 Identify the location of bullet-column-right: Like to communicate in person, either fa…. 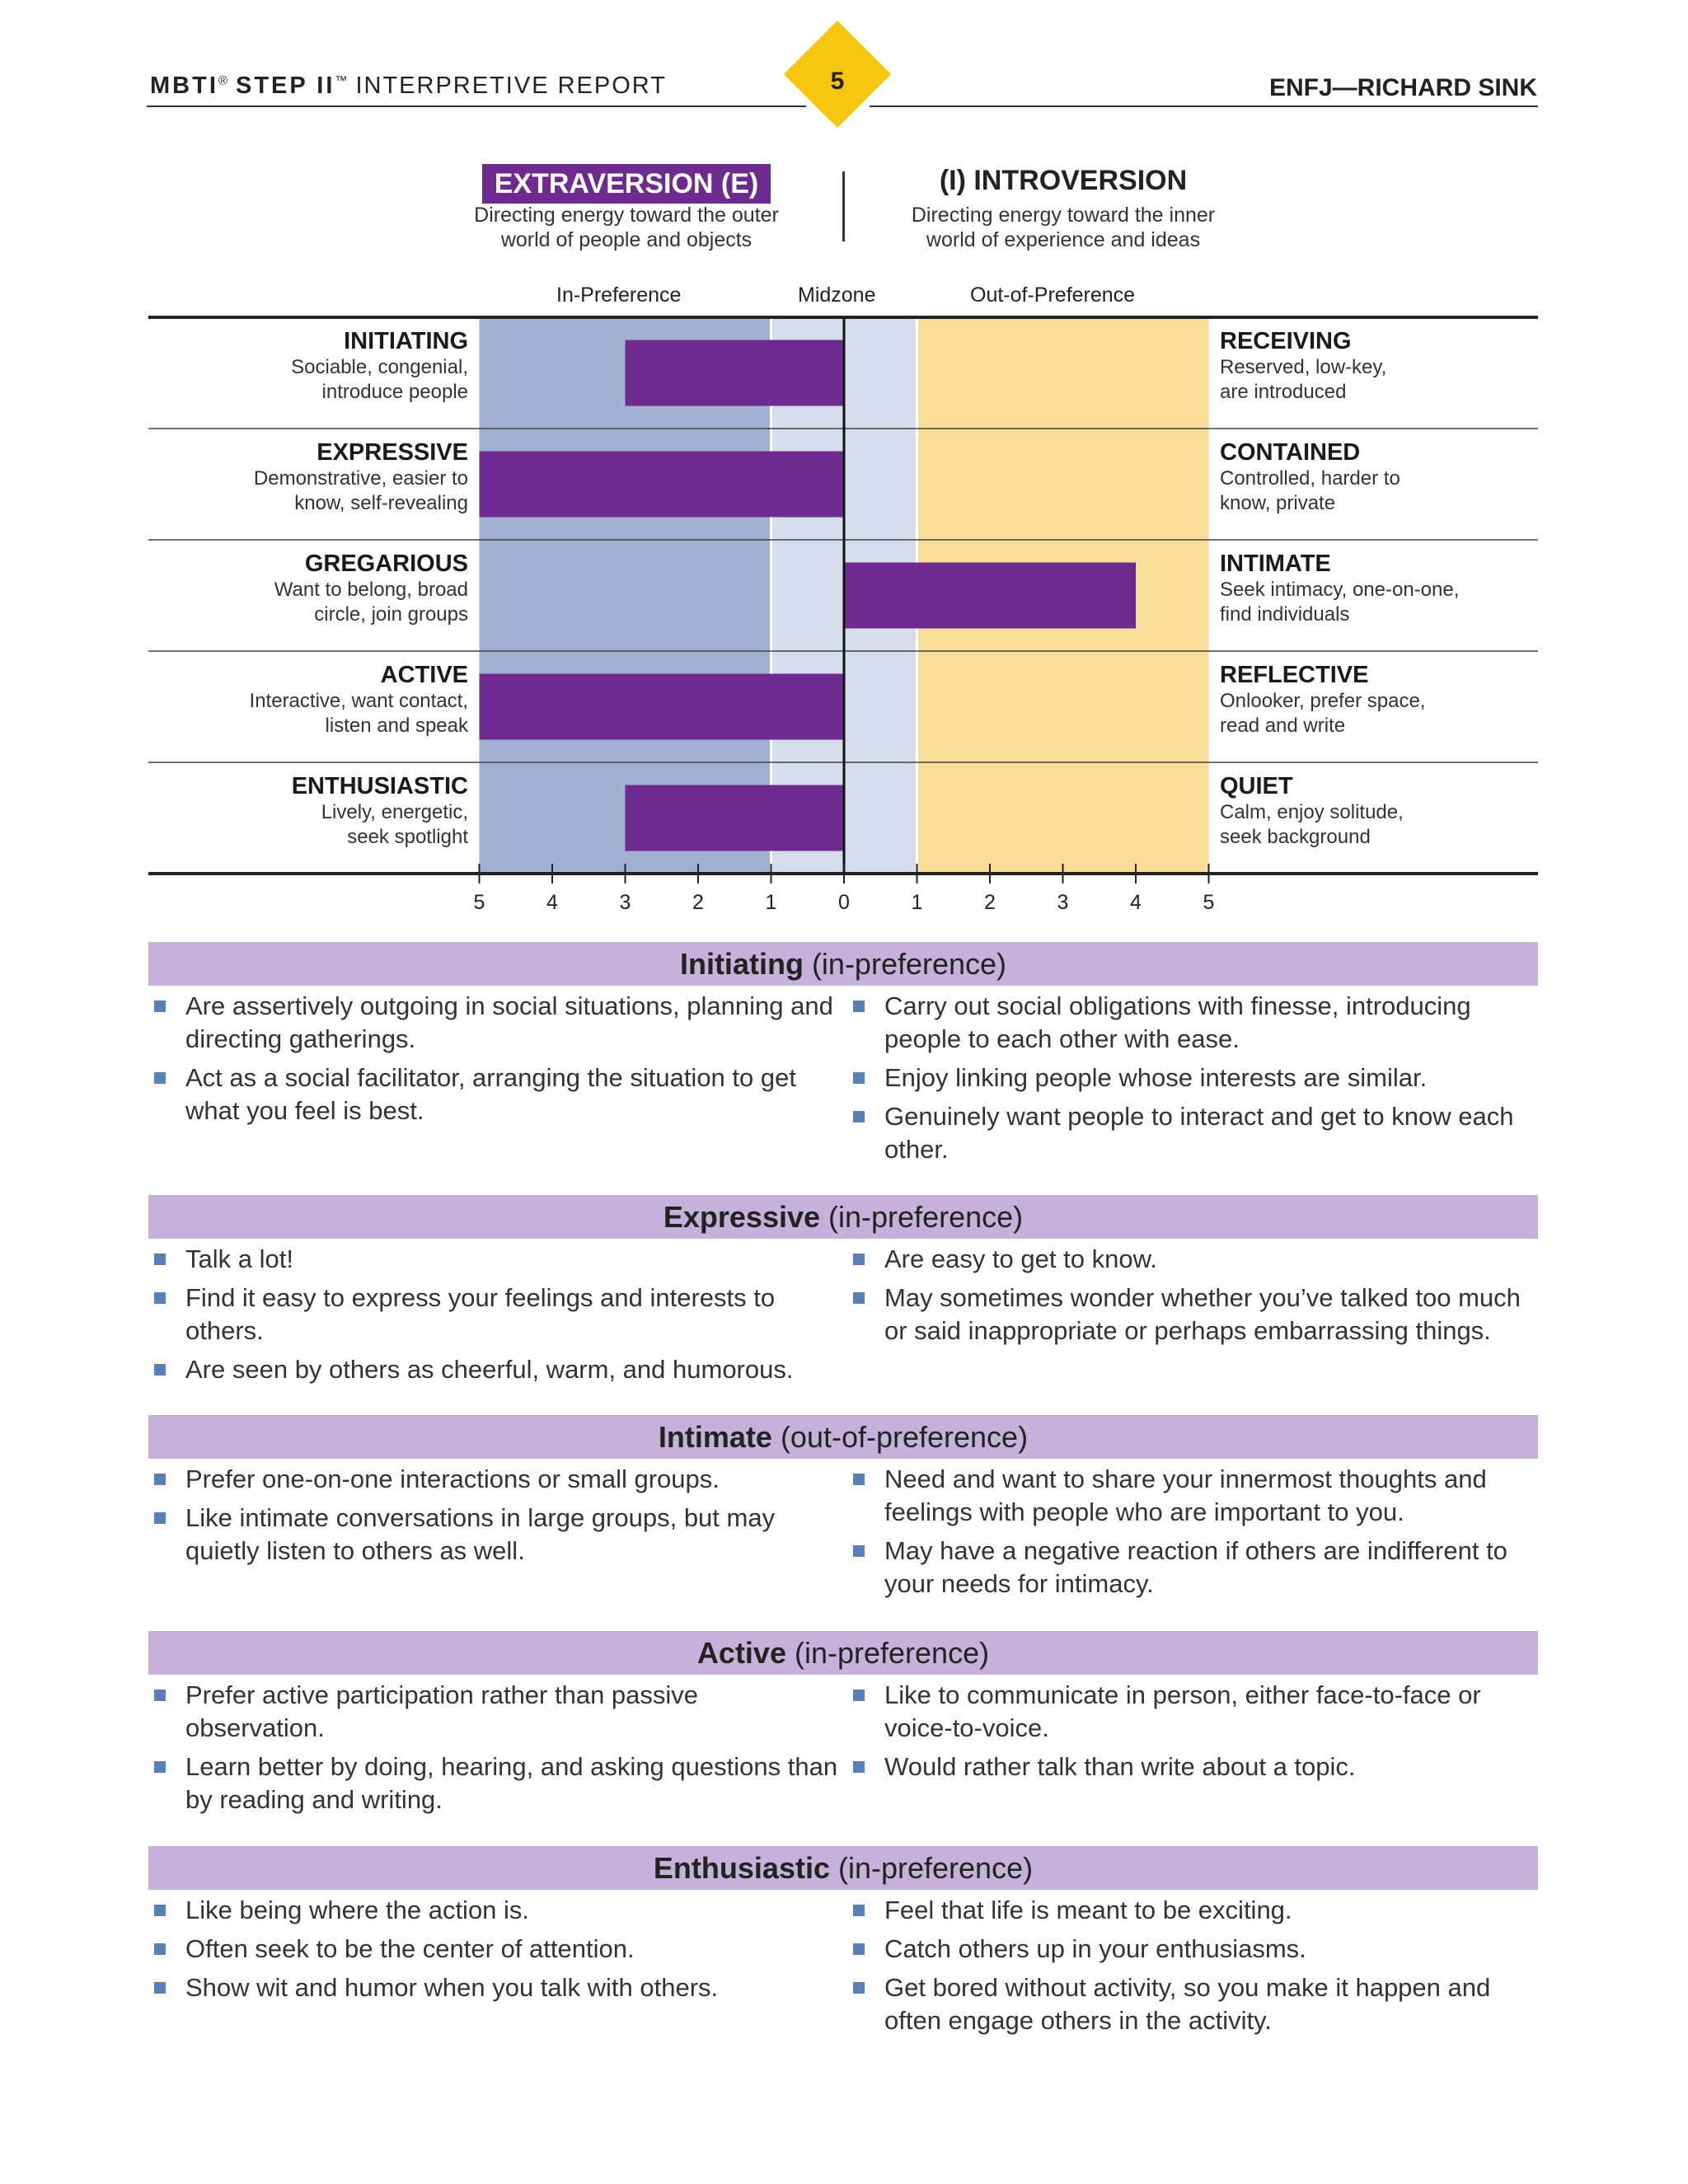
(1194, 1734).